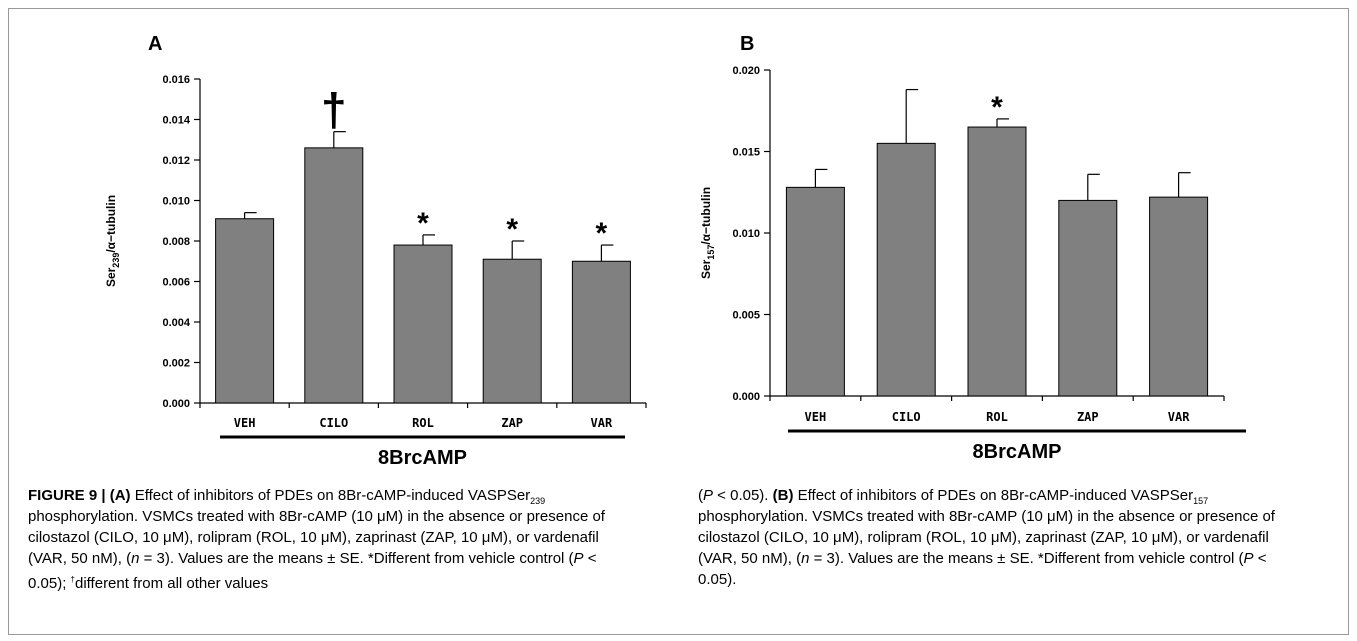 The height and width of the screenshot is (641, 1357). I want to click on y-tick-label: 0.020, so click(746, 71).